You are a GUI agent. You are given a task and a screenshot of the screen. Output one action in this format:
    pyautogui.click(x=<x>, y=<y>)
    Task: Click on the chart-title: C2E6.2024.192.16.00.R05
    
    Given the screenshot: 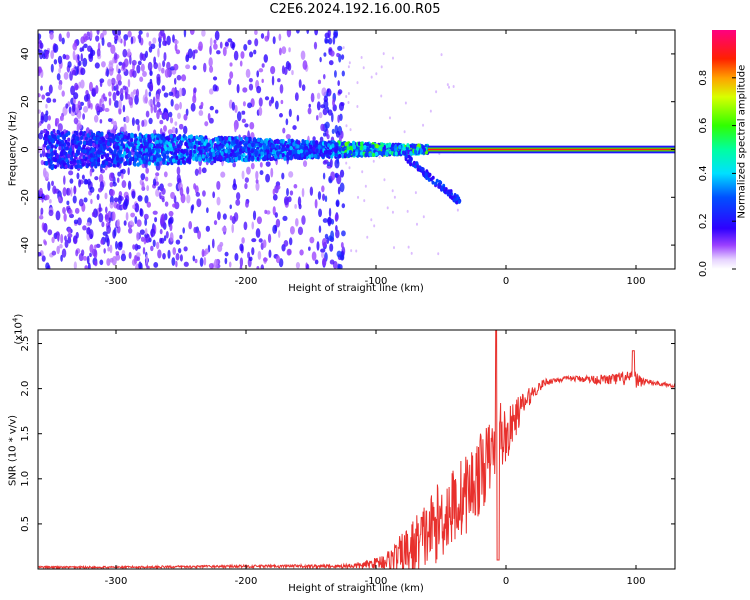 What is the action you would take?
    pyautogui.click(x=355, y=9)
    